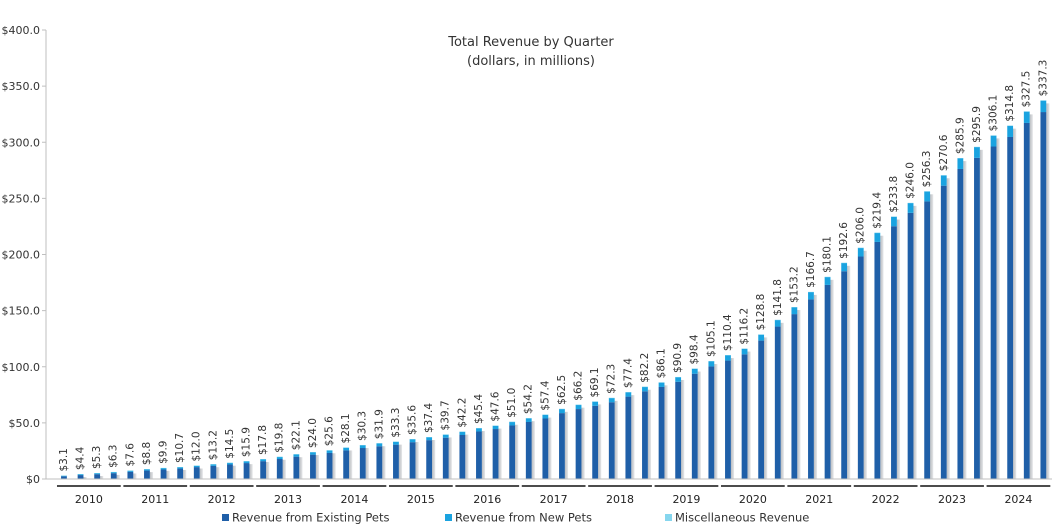 The width and height of the screenshot is (1063, 526). Describe the element at coordinates (545, 395) in the screenshot. I see `data-label: $57.4` at that location.